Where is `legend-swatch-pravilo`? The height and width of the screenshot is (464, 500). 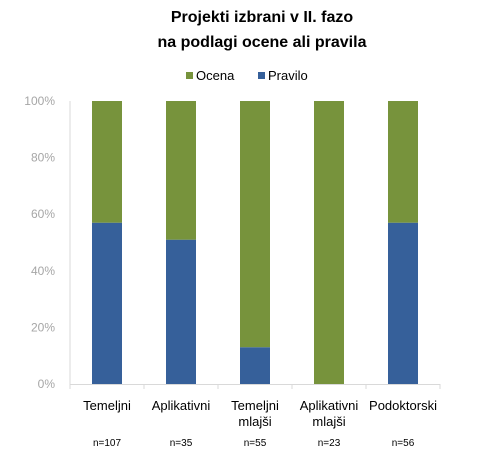 legend-swatch-pravilo is located at coordinates (261, 75).